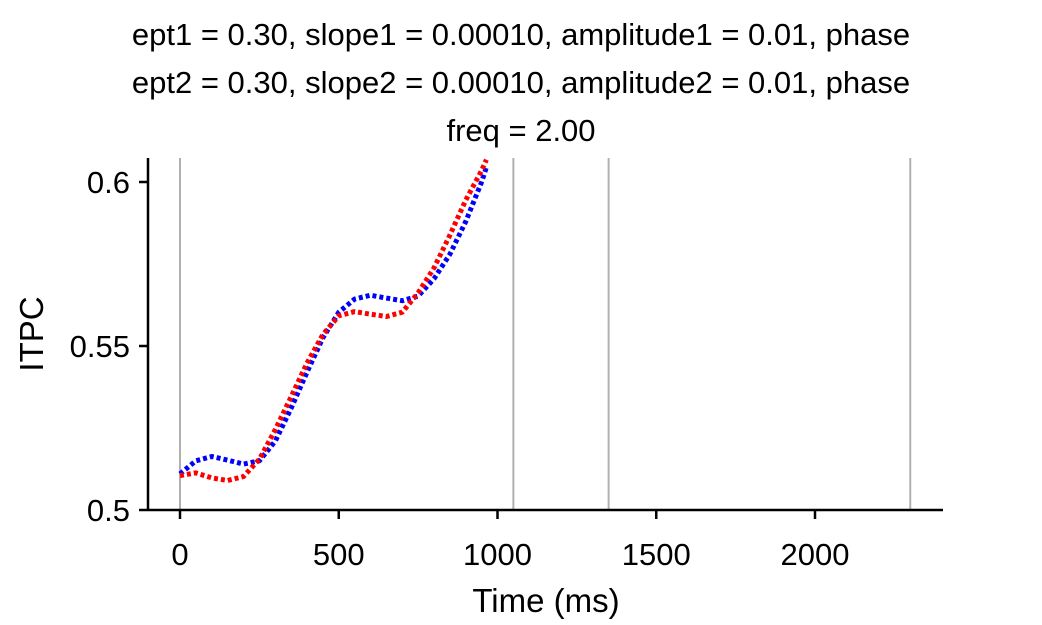  I want to click on x-tick-label: 0, so click(179, 554).